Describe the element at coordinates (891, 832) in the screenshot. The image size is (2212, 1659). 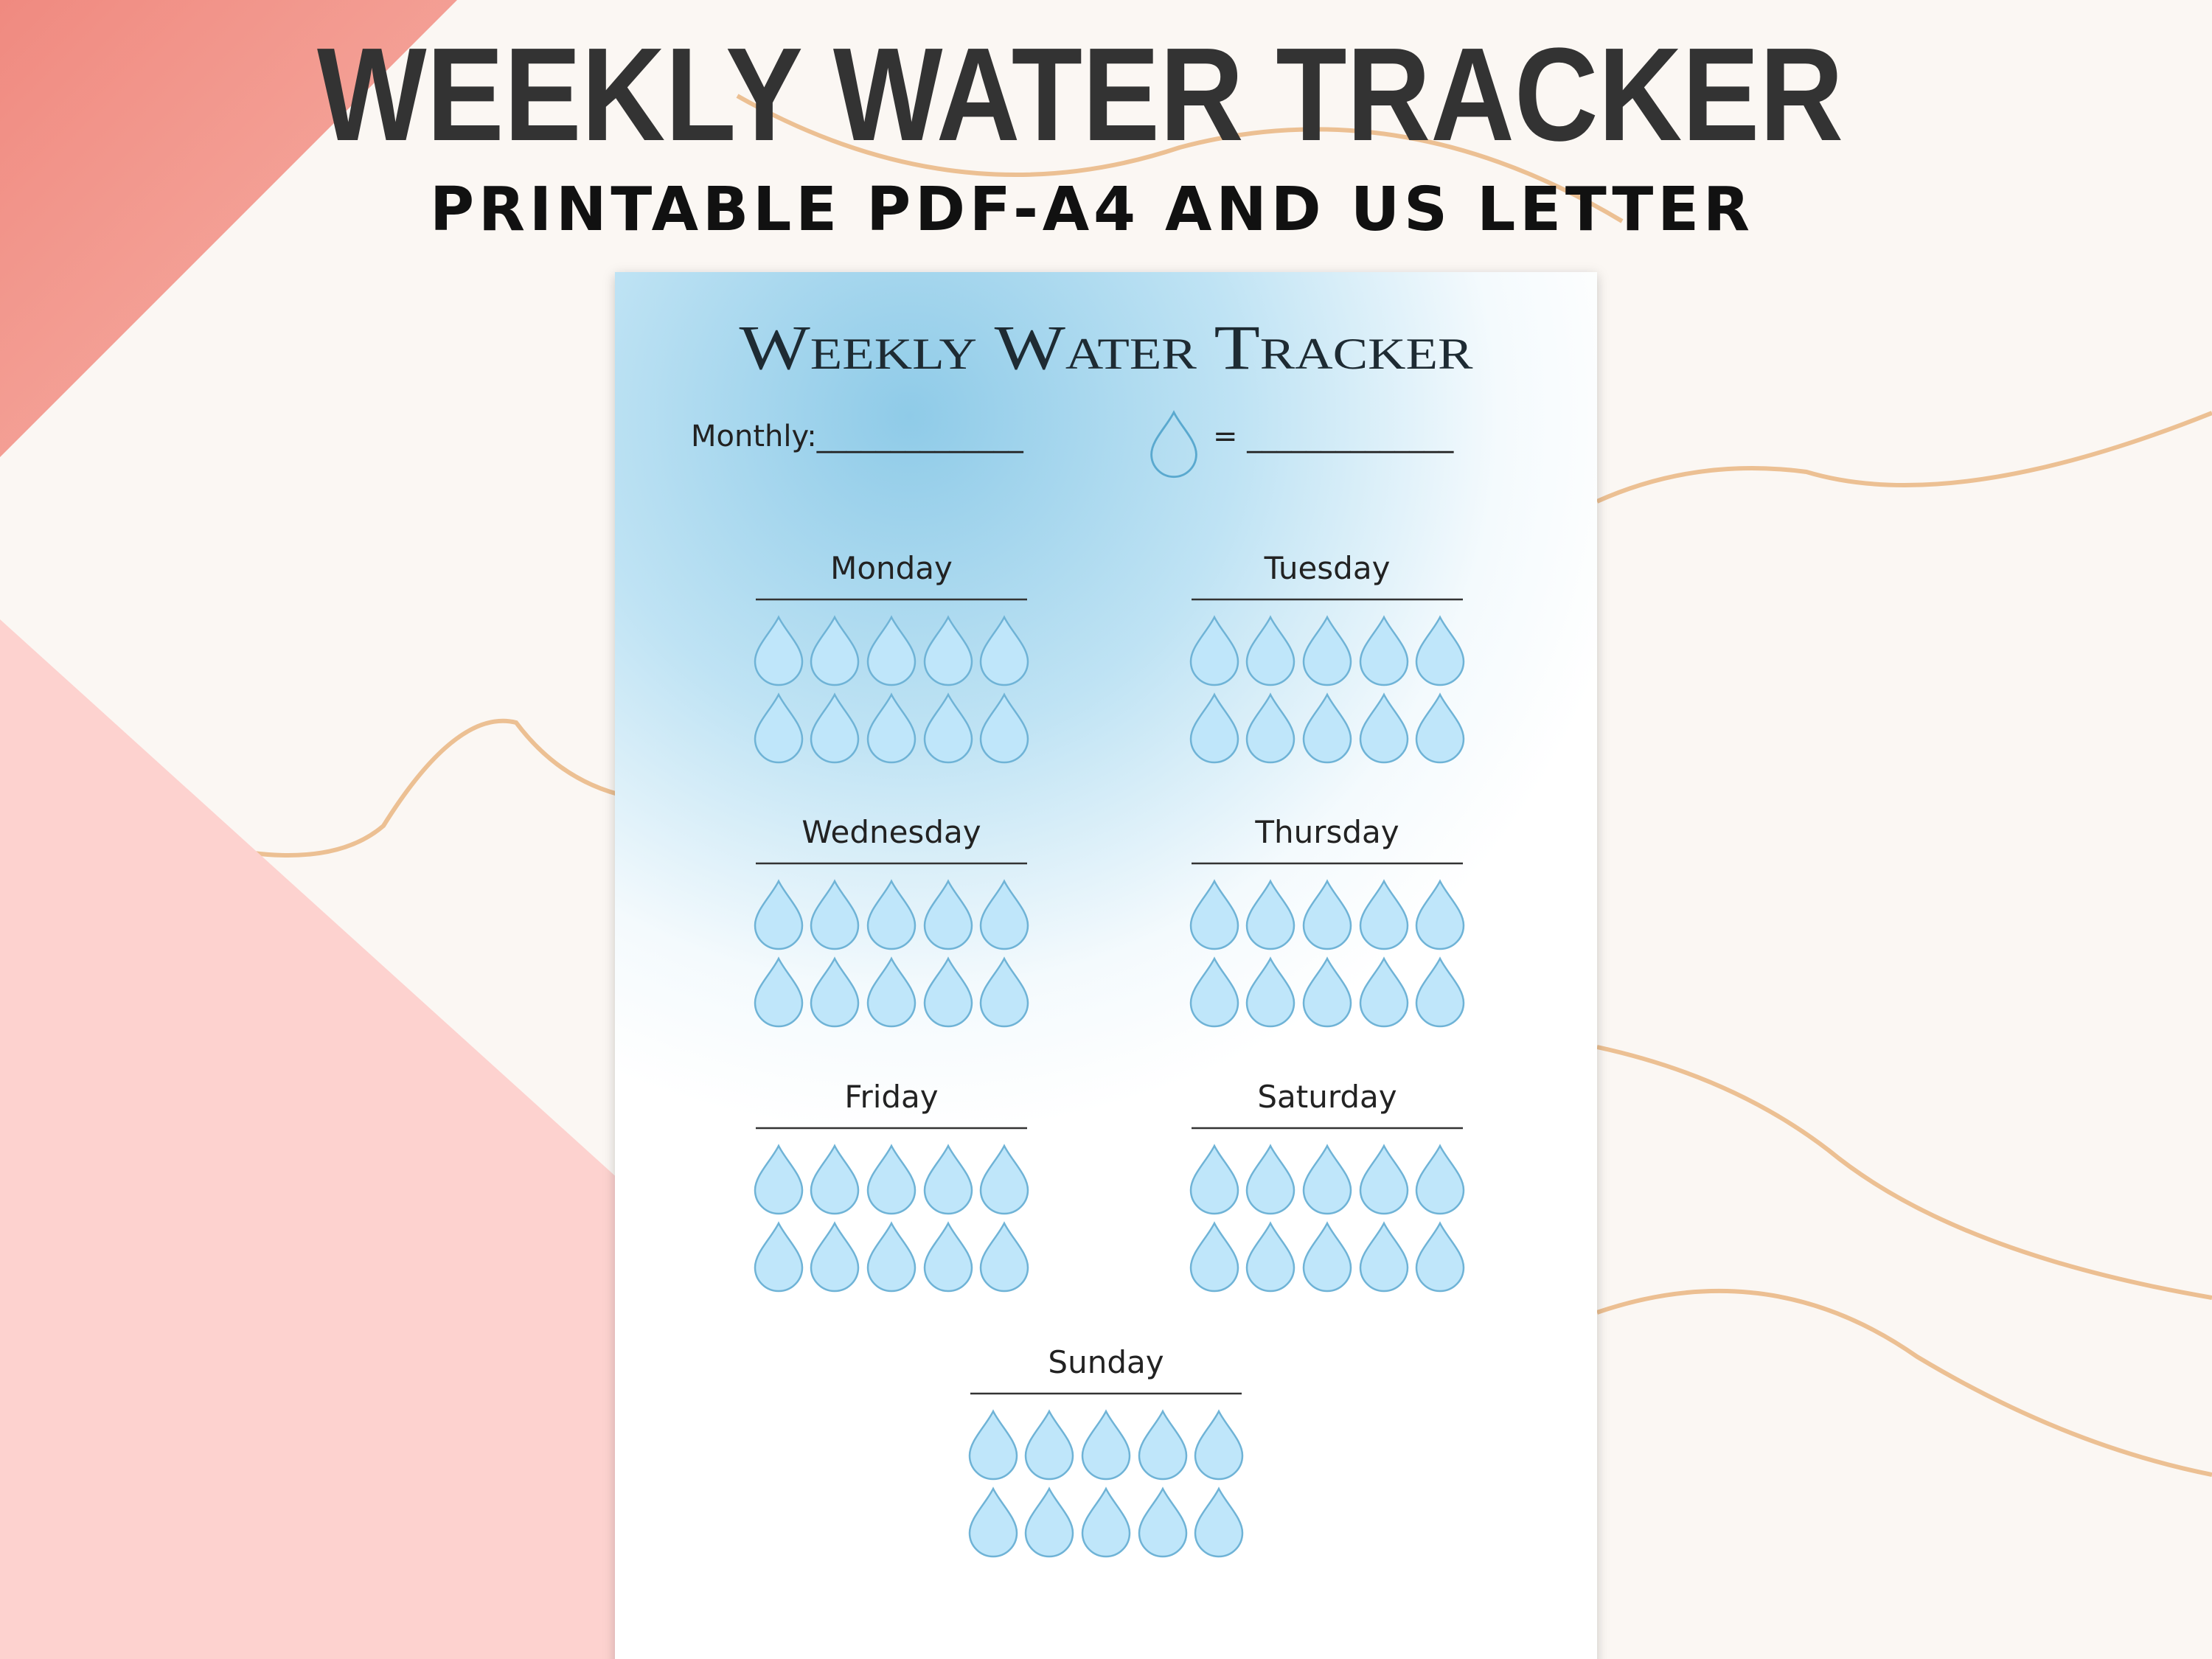
I see `day-label: Wednesday` at that location.